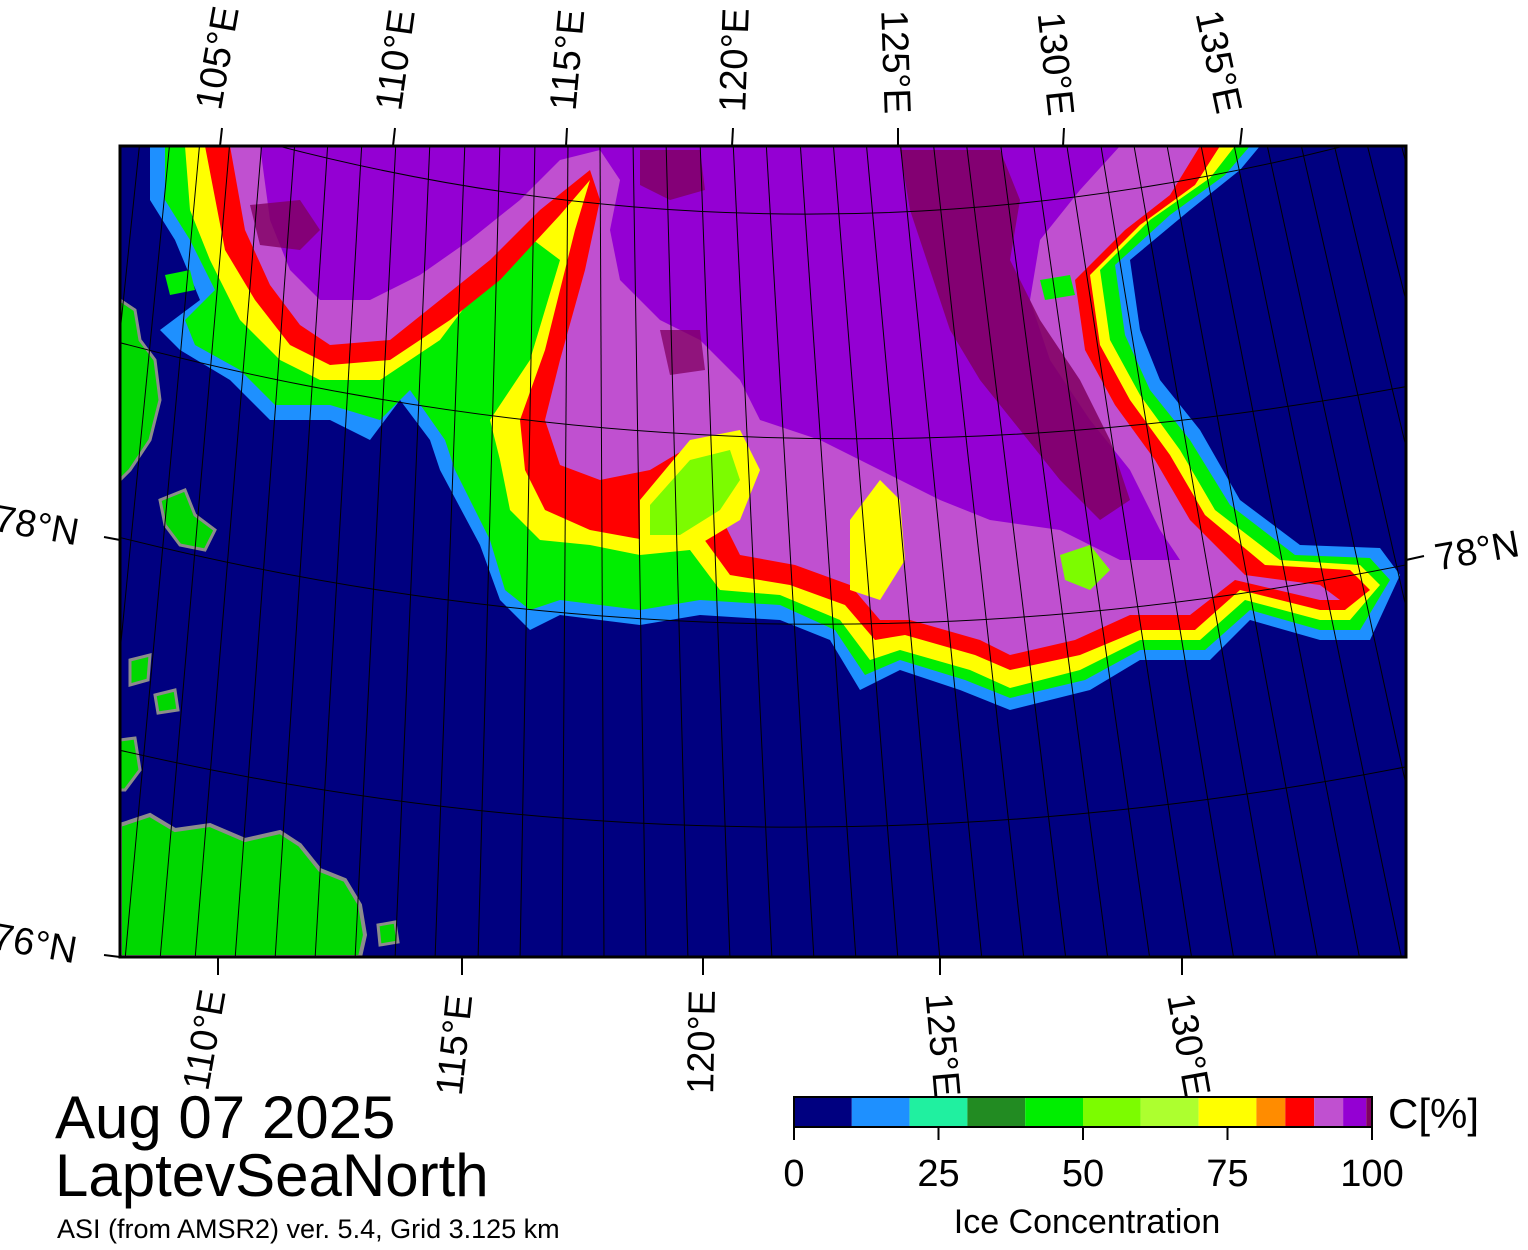  Describe the element at coordinates (568, 60) in the screenshot. I see `lon-label-top: 115°E` at that location.